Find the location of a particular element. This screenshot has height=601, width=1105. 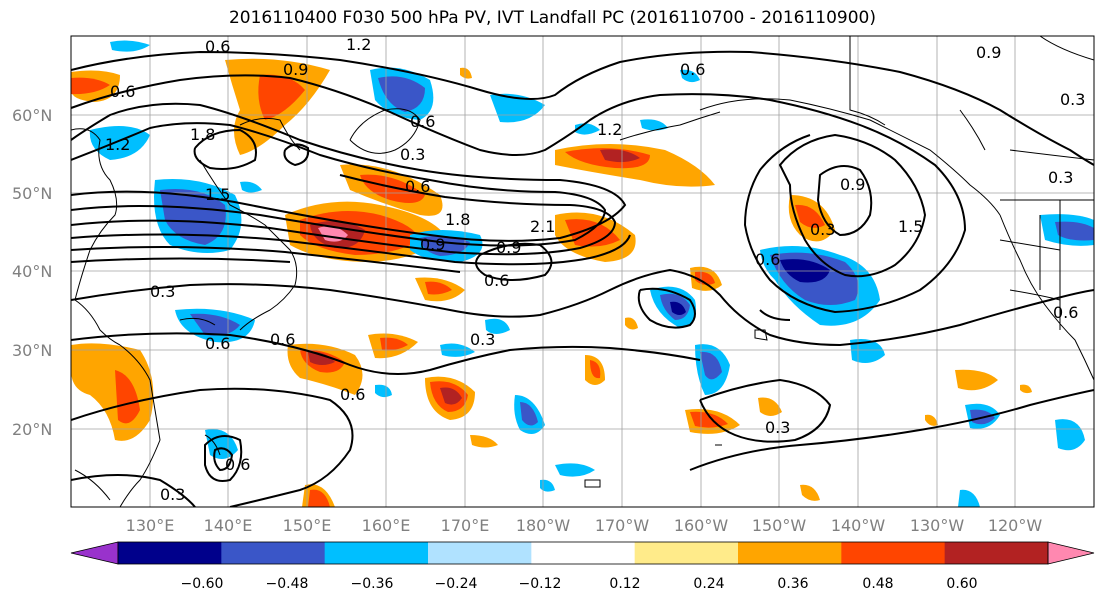

colorbar-extend-high is located at coordinates (1071, 553).